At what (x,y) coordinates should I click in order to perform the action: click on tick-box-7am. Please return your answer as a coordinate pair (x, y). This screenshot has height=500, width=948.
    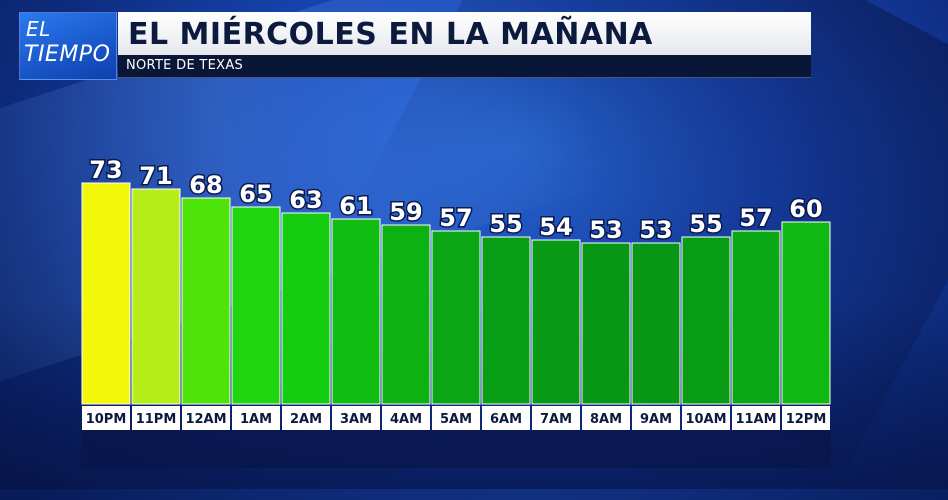
    Looking at the image, I should click on (556, 418).